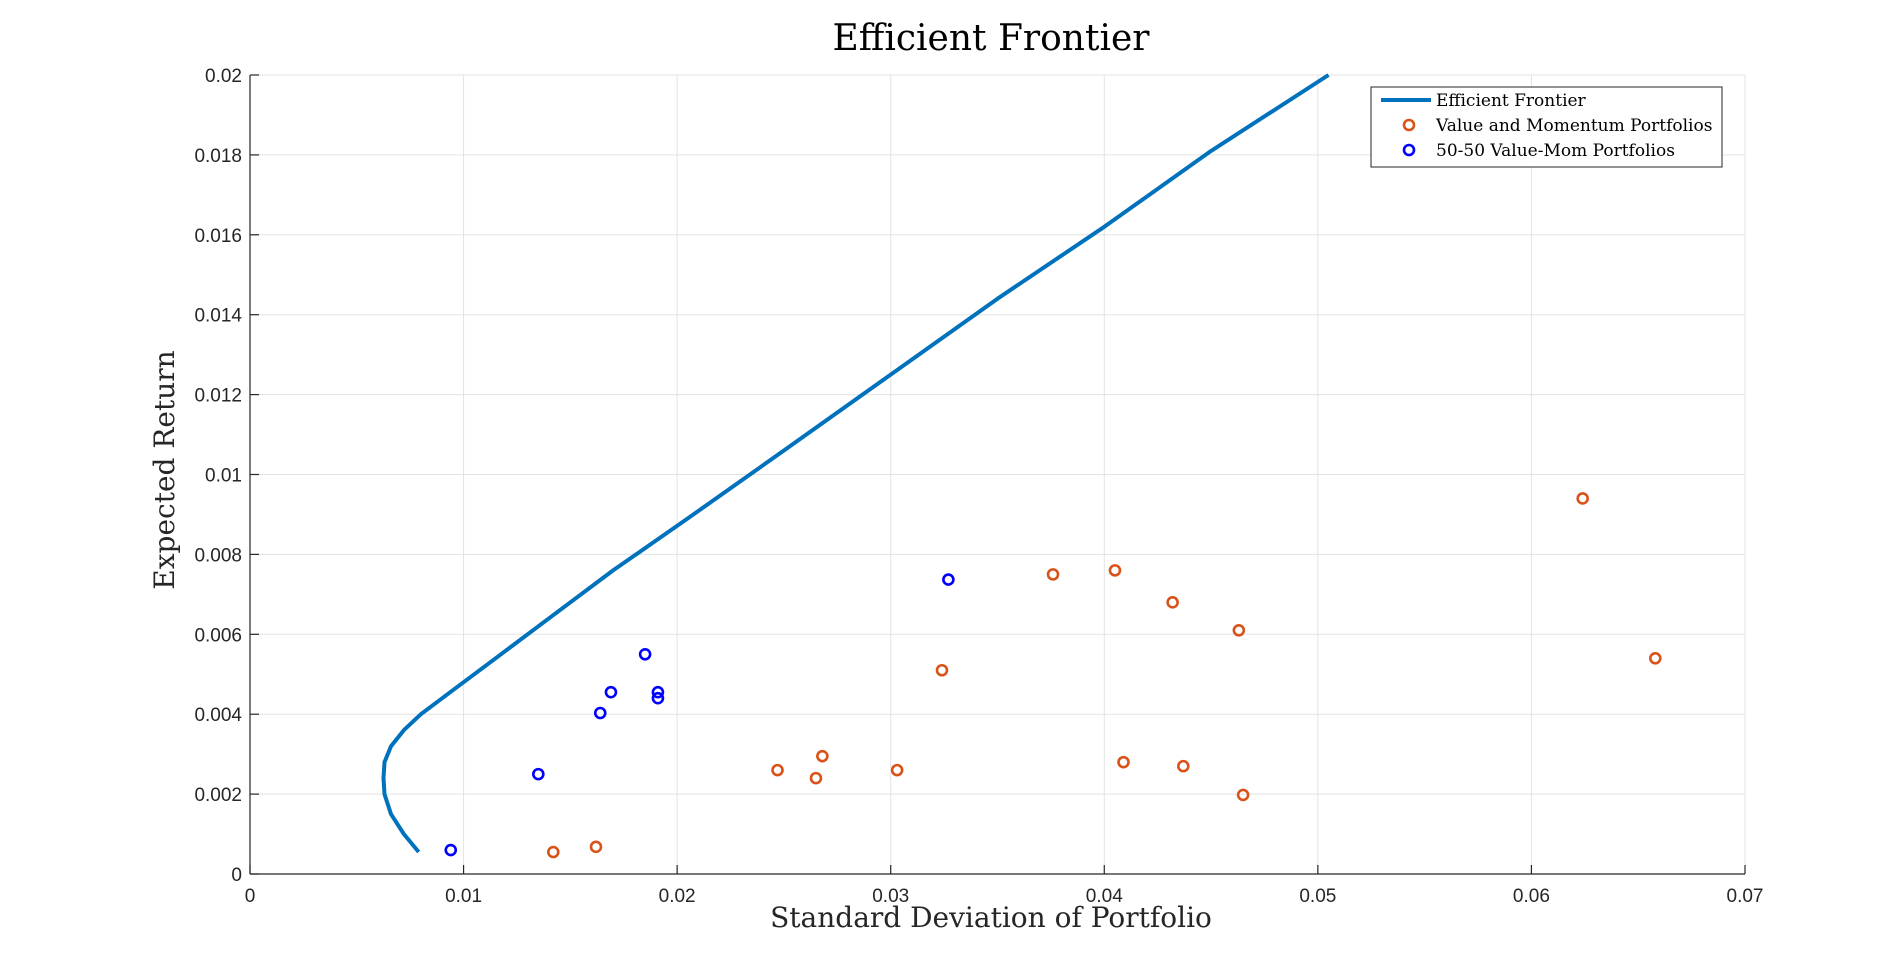 This screenshot has height=968, width=1902. Describe the element at coordinates (218, 715) in the screenshot. I see `y-tick-label: 0.004` at that location.